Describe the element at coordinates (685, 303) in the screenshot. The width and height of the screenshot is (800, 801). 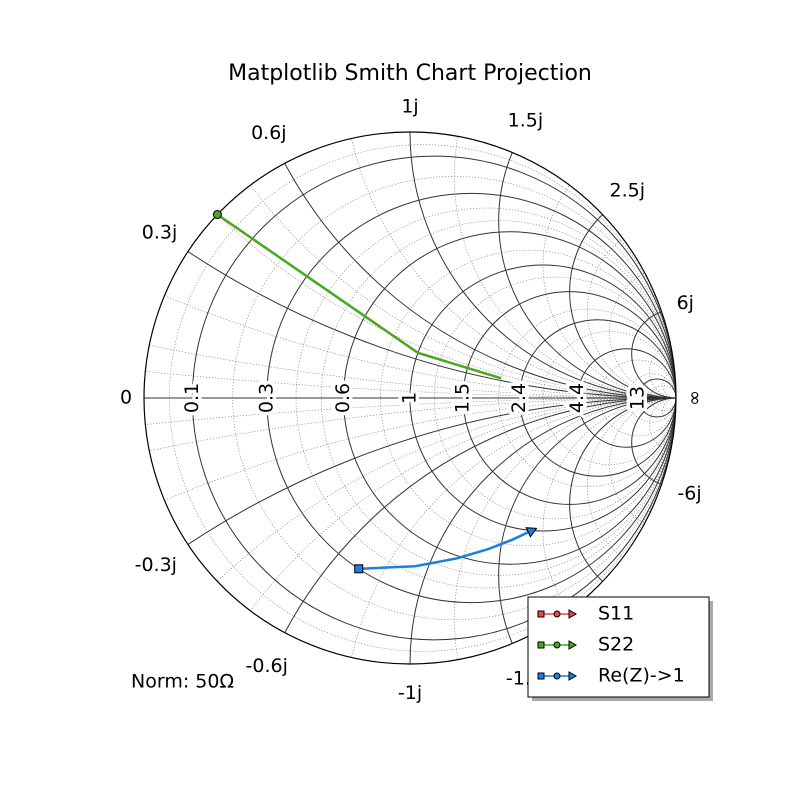
I see `imag-tick-label: 6j` at that location.